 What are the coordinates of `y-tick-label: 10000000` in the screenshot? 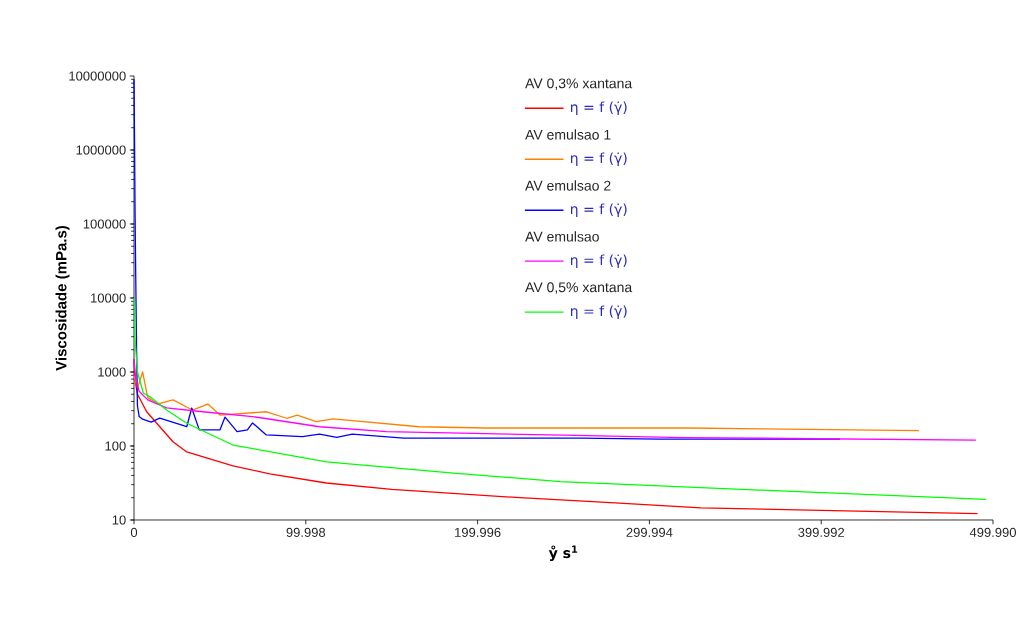 It's located at (97, 76).